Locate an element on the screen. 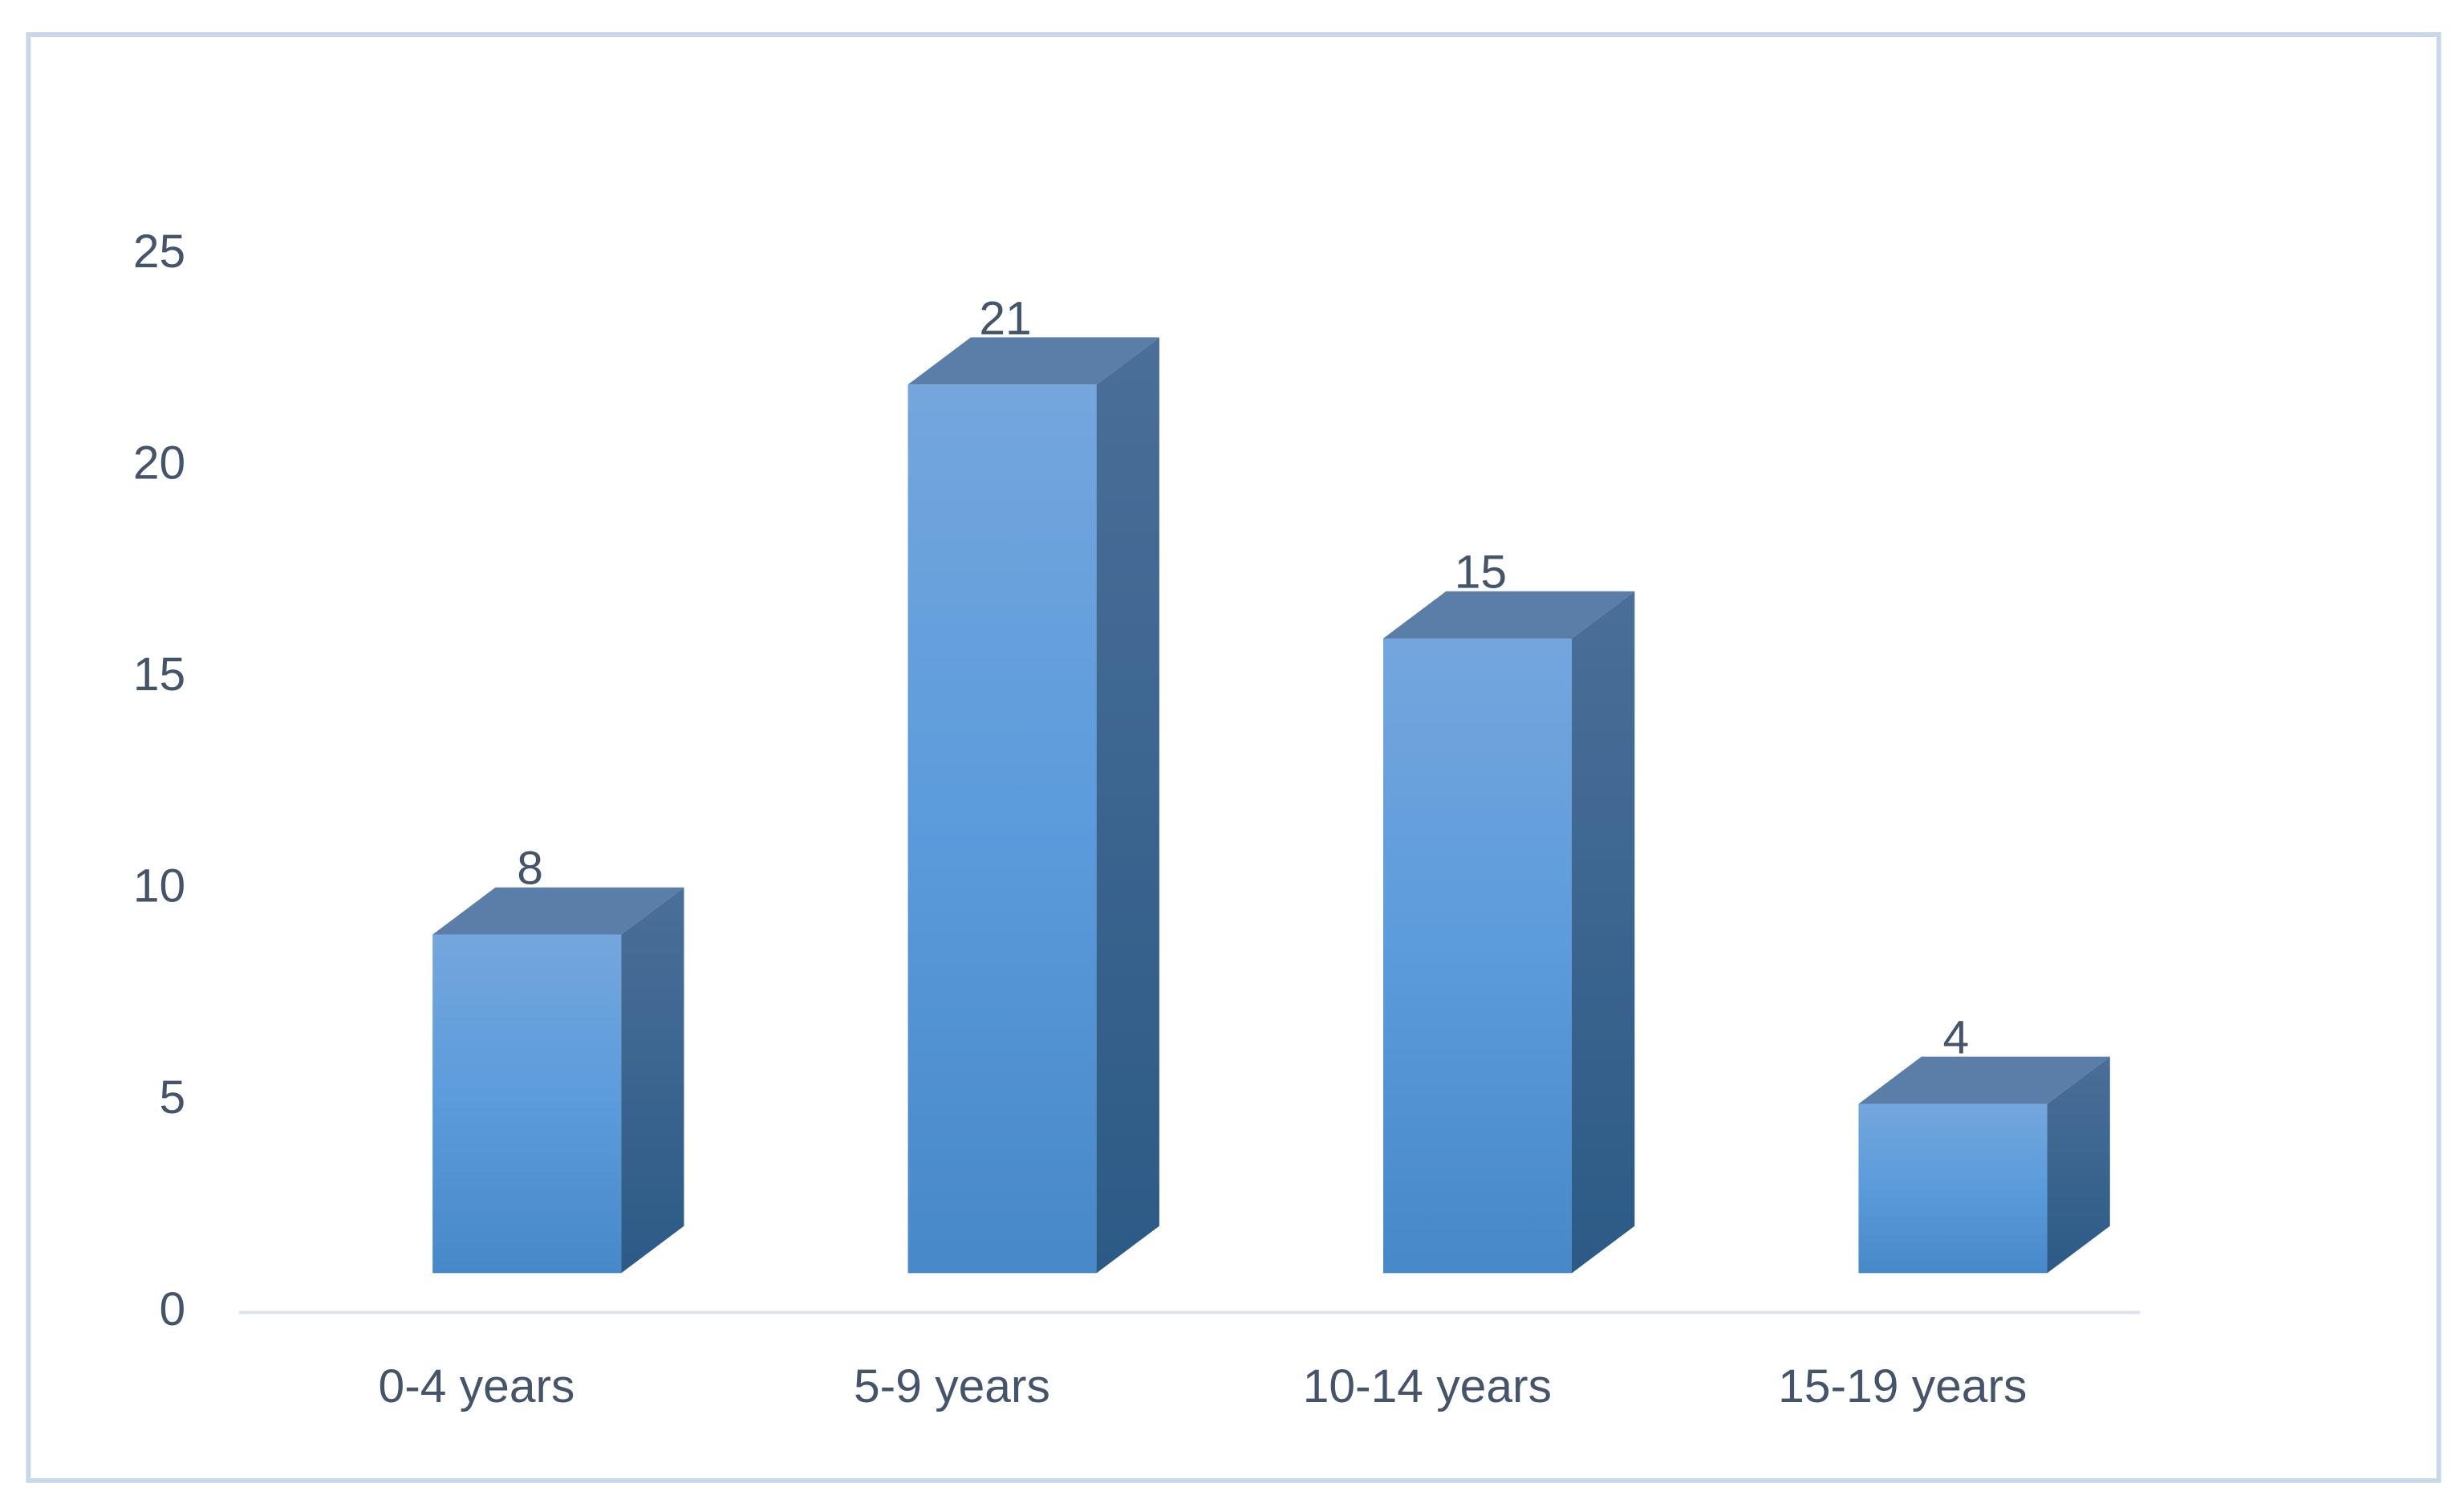  x-tick-label: 10-14 years is located at coordinates (1427, 1386).